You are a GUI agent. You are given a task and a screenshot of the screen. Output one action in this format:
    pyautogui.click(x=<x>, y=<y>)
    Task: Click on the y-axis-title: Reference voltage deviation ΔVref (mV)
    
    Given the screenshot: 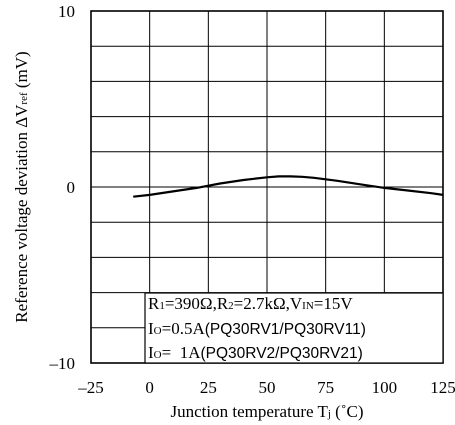 What is the action you would take?
    pyautogui.click(x=21, y=186)
    